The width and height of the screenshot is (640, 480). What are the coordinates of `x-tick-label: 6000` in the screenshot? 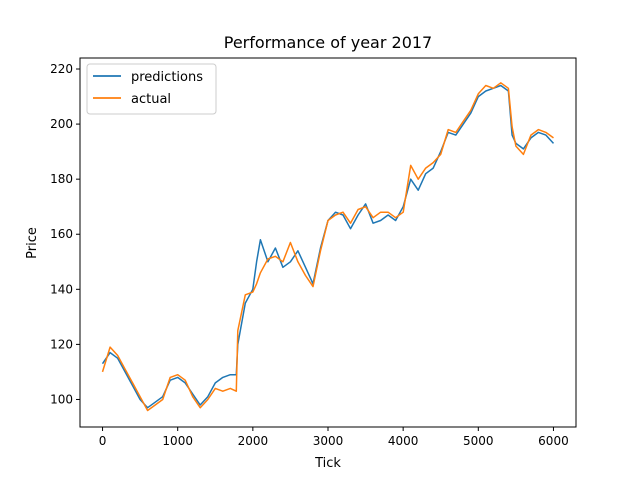 It's located at (553, 441).